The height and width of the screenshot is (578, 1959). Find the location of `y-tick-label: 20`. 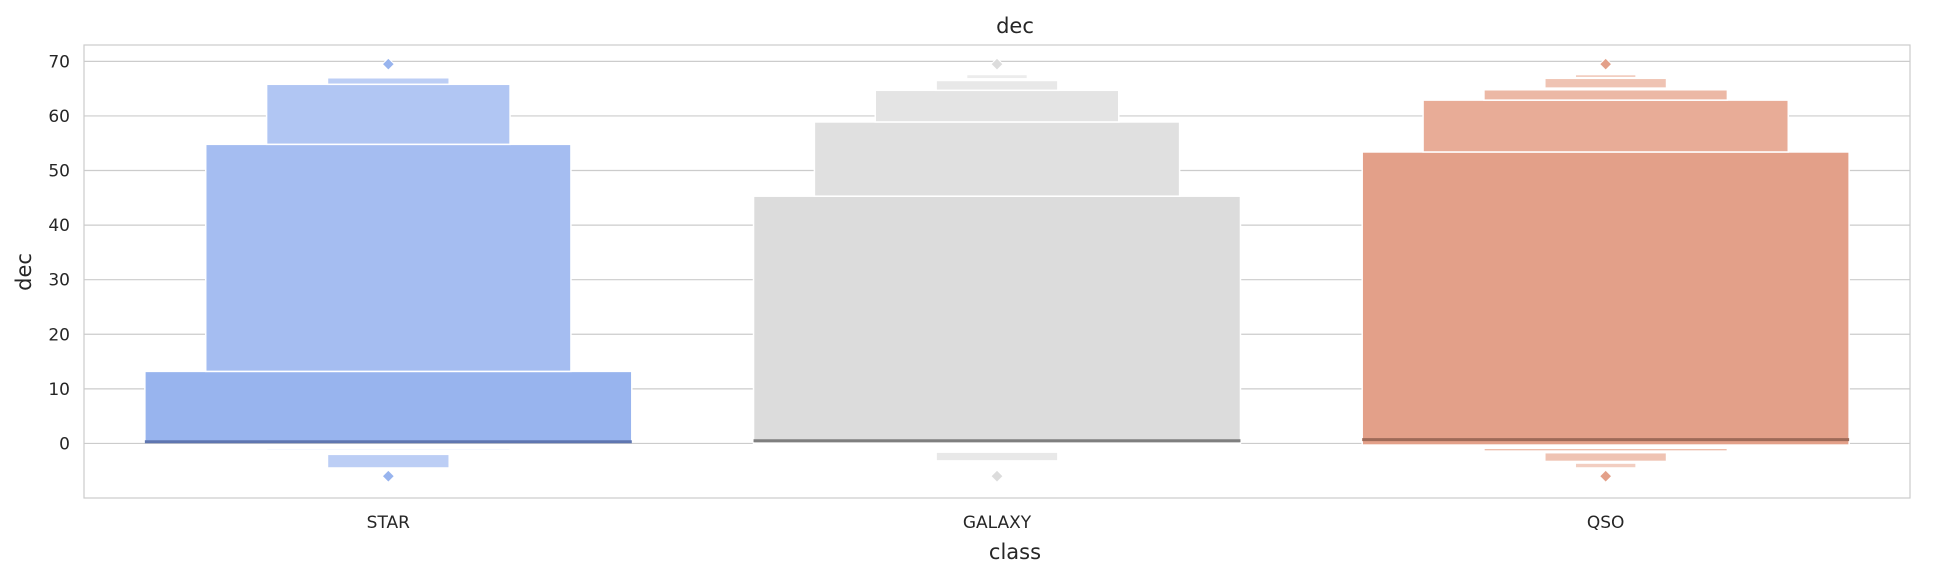

y-tick-label: 20 is located at coordinates (59, 335).